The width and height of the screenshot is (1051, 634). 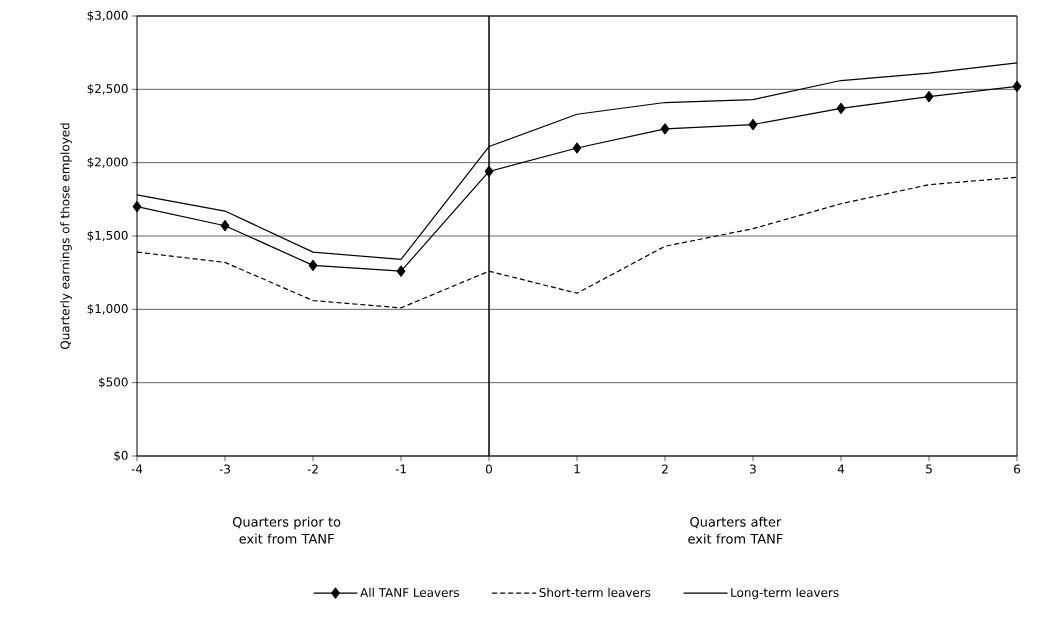 What do you see at coordinates (224, 469) in the screenshot?
I see `x-tick-label: -3` at bounding box center [224, 469].